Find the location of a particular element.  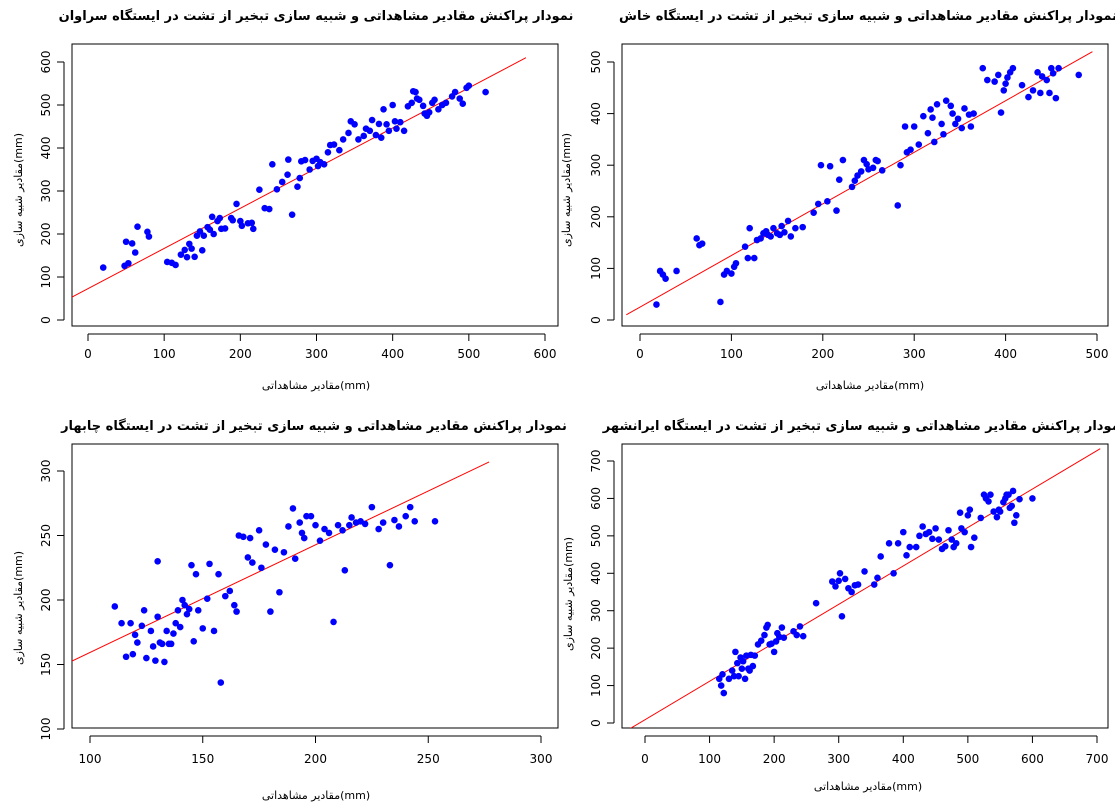

y-tick-label: 300 is located at coordinates (46, 471).